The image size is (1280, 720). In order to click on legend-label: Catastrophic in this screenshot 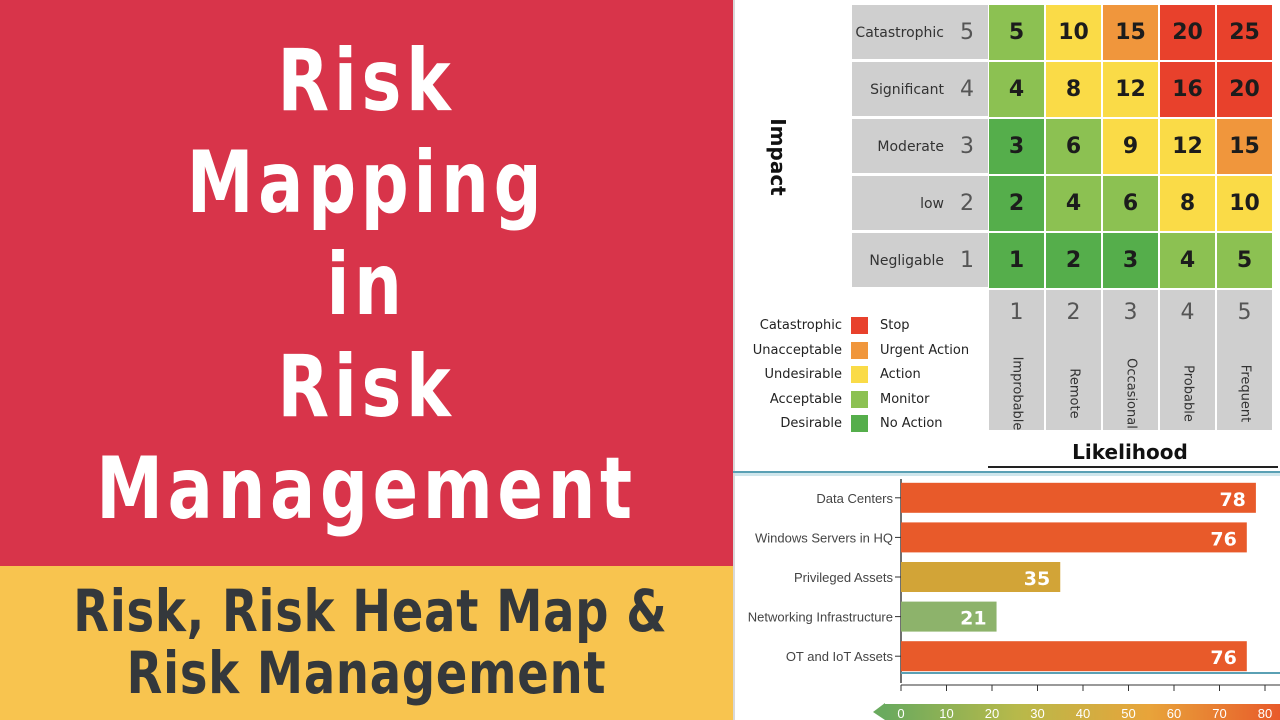, I will do `click(800, 325)`.